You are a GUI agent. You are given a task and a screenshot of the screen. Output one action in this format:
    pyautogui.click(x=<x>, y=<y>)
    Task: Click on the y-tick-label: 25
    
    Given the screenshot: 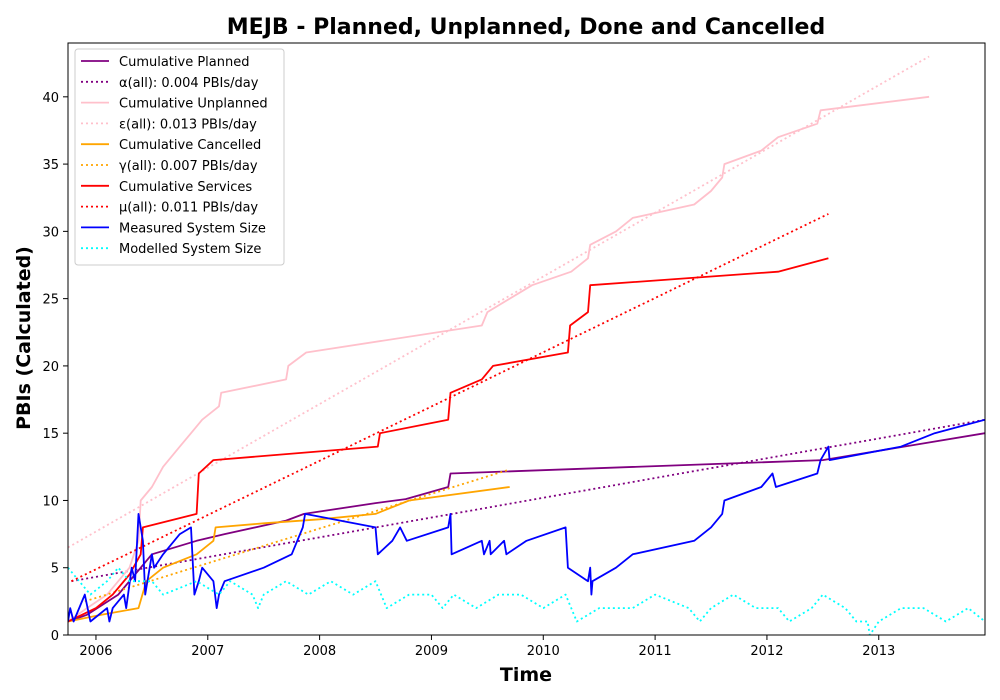 What is the action you would take?
    pyautogui.click(x=50, y=300)
    